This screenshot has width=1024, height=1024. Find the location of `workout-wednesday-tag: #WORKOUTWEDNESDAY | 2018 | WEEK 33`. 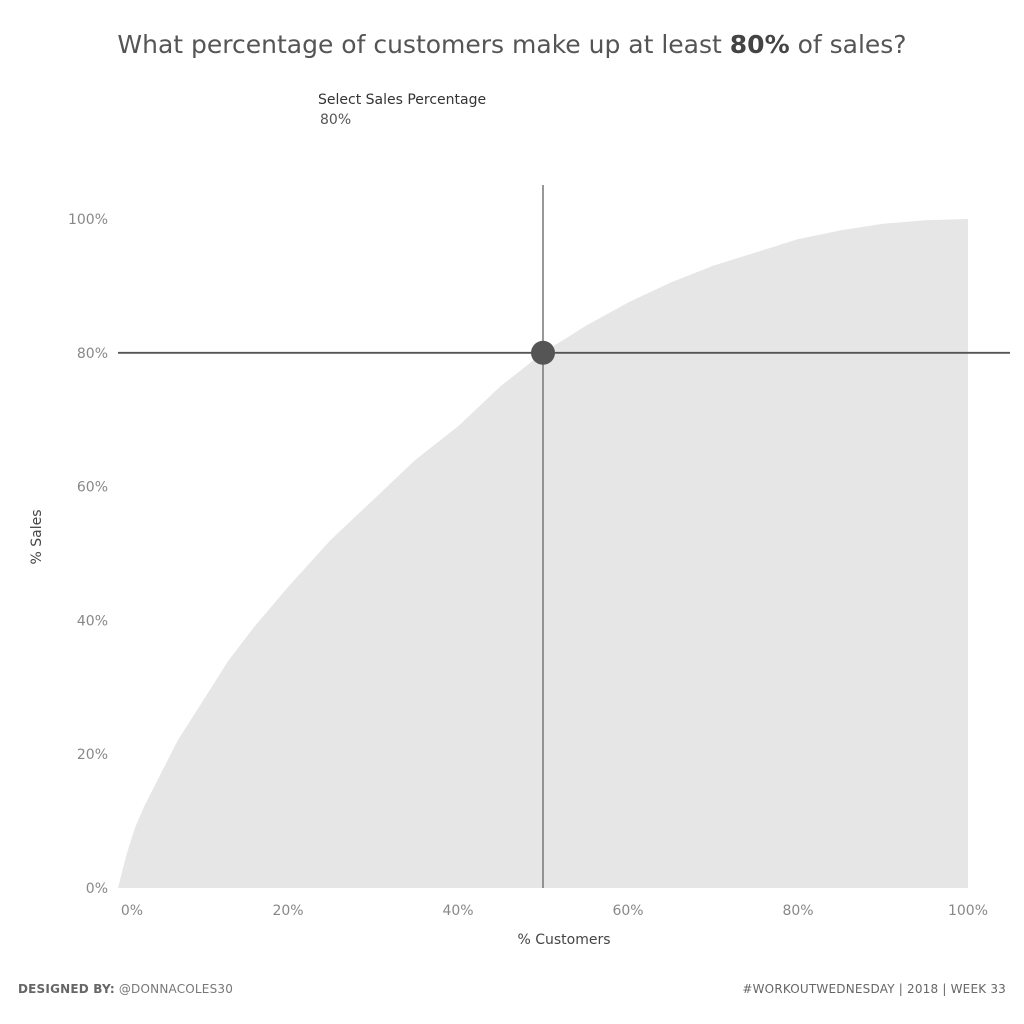

workout-wednesday-tag: #WORKOUTWEDNESDAY | 2018 | WEEK 33 is located at coordinates (874, 989).